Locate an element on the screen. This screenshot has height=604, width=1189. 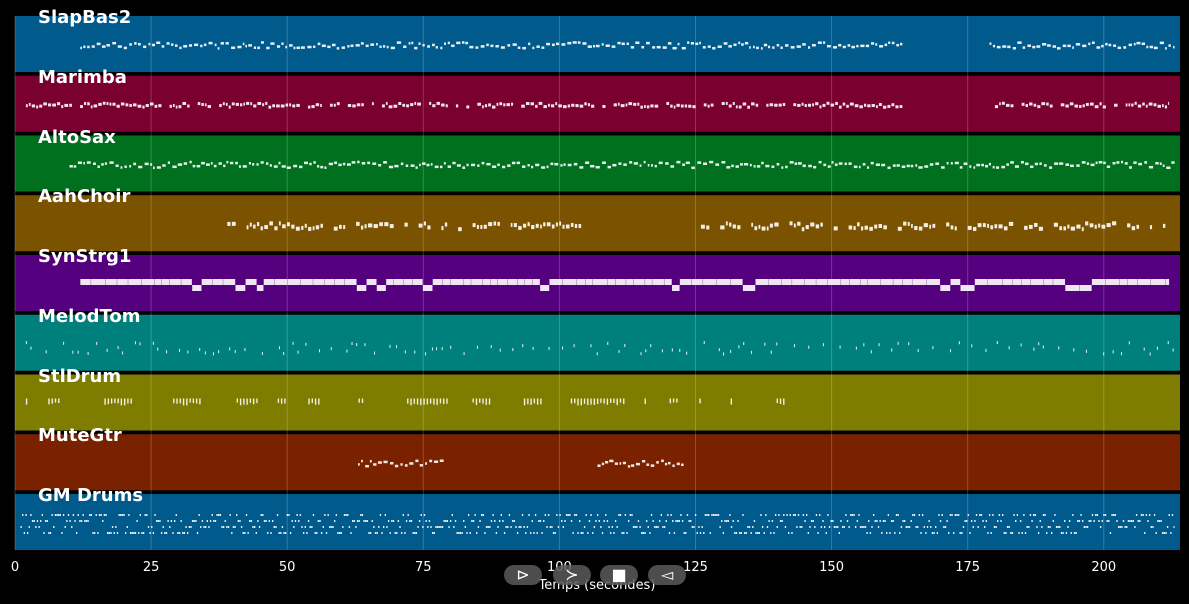
track-label: AahChoir is located at coordinates (84, 197).